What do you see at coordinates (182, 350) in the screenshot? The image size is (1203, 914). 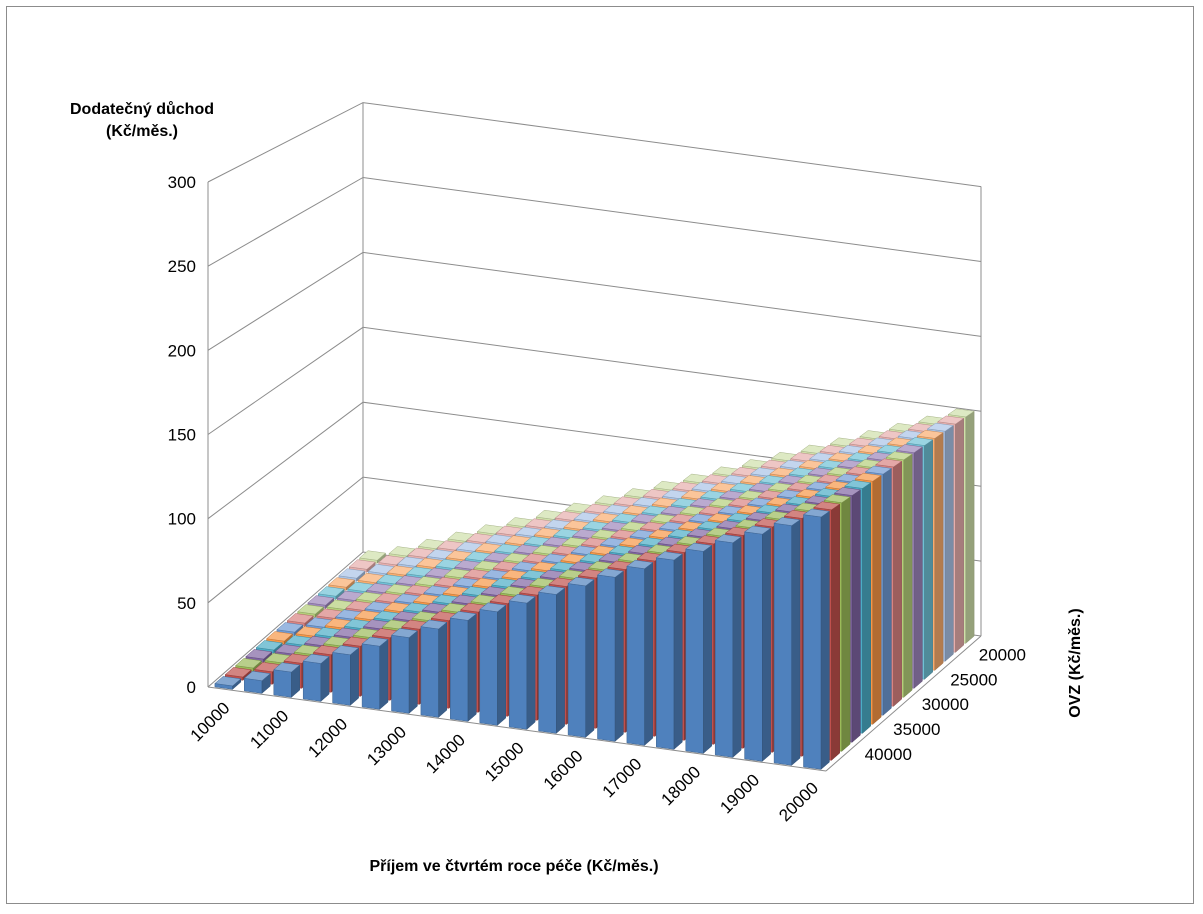 I see `y-tick-label: 200` at bounding box center [182, 350].